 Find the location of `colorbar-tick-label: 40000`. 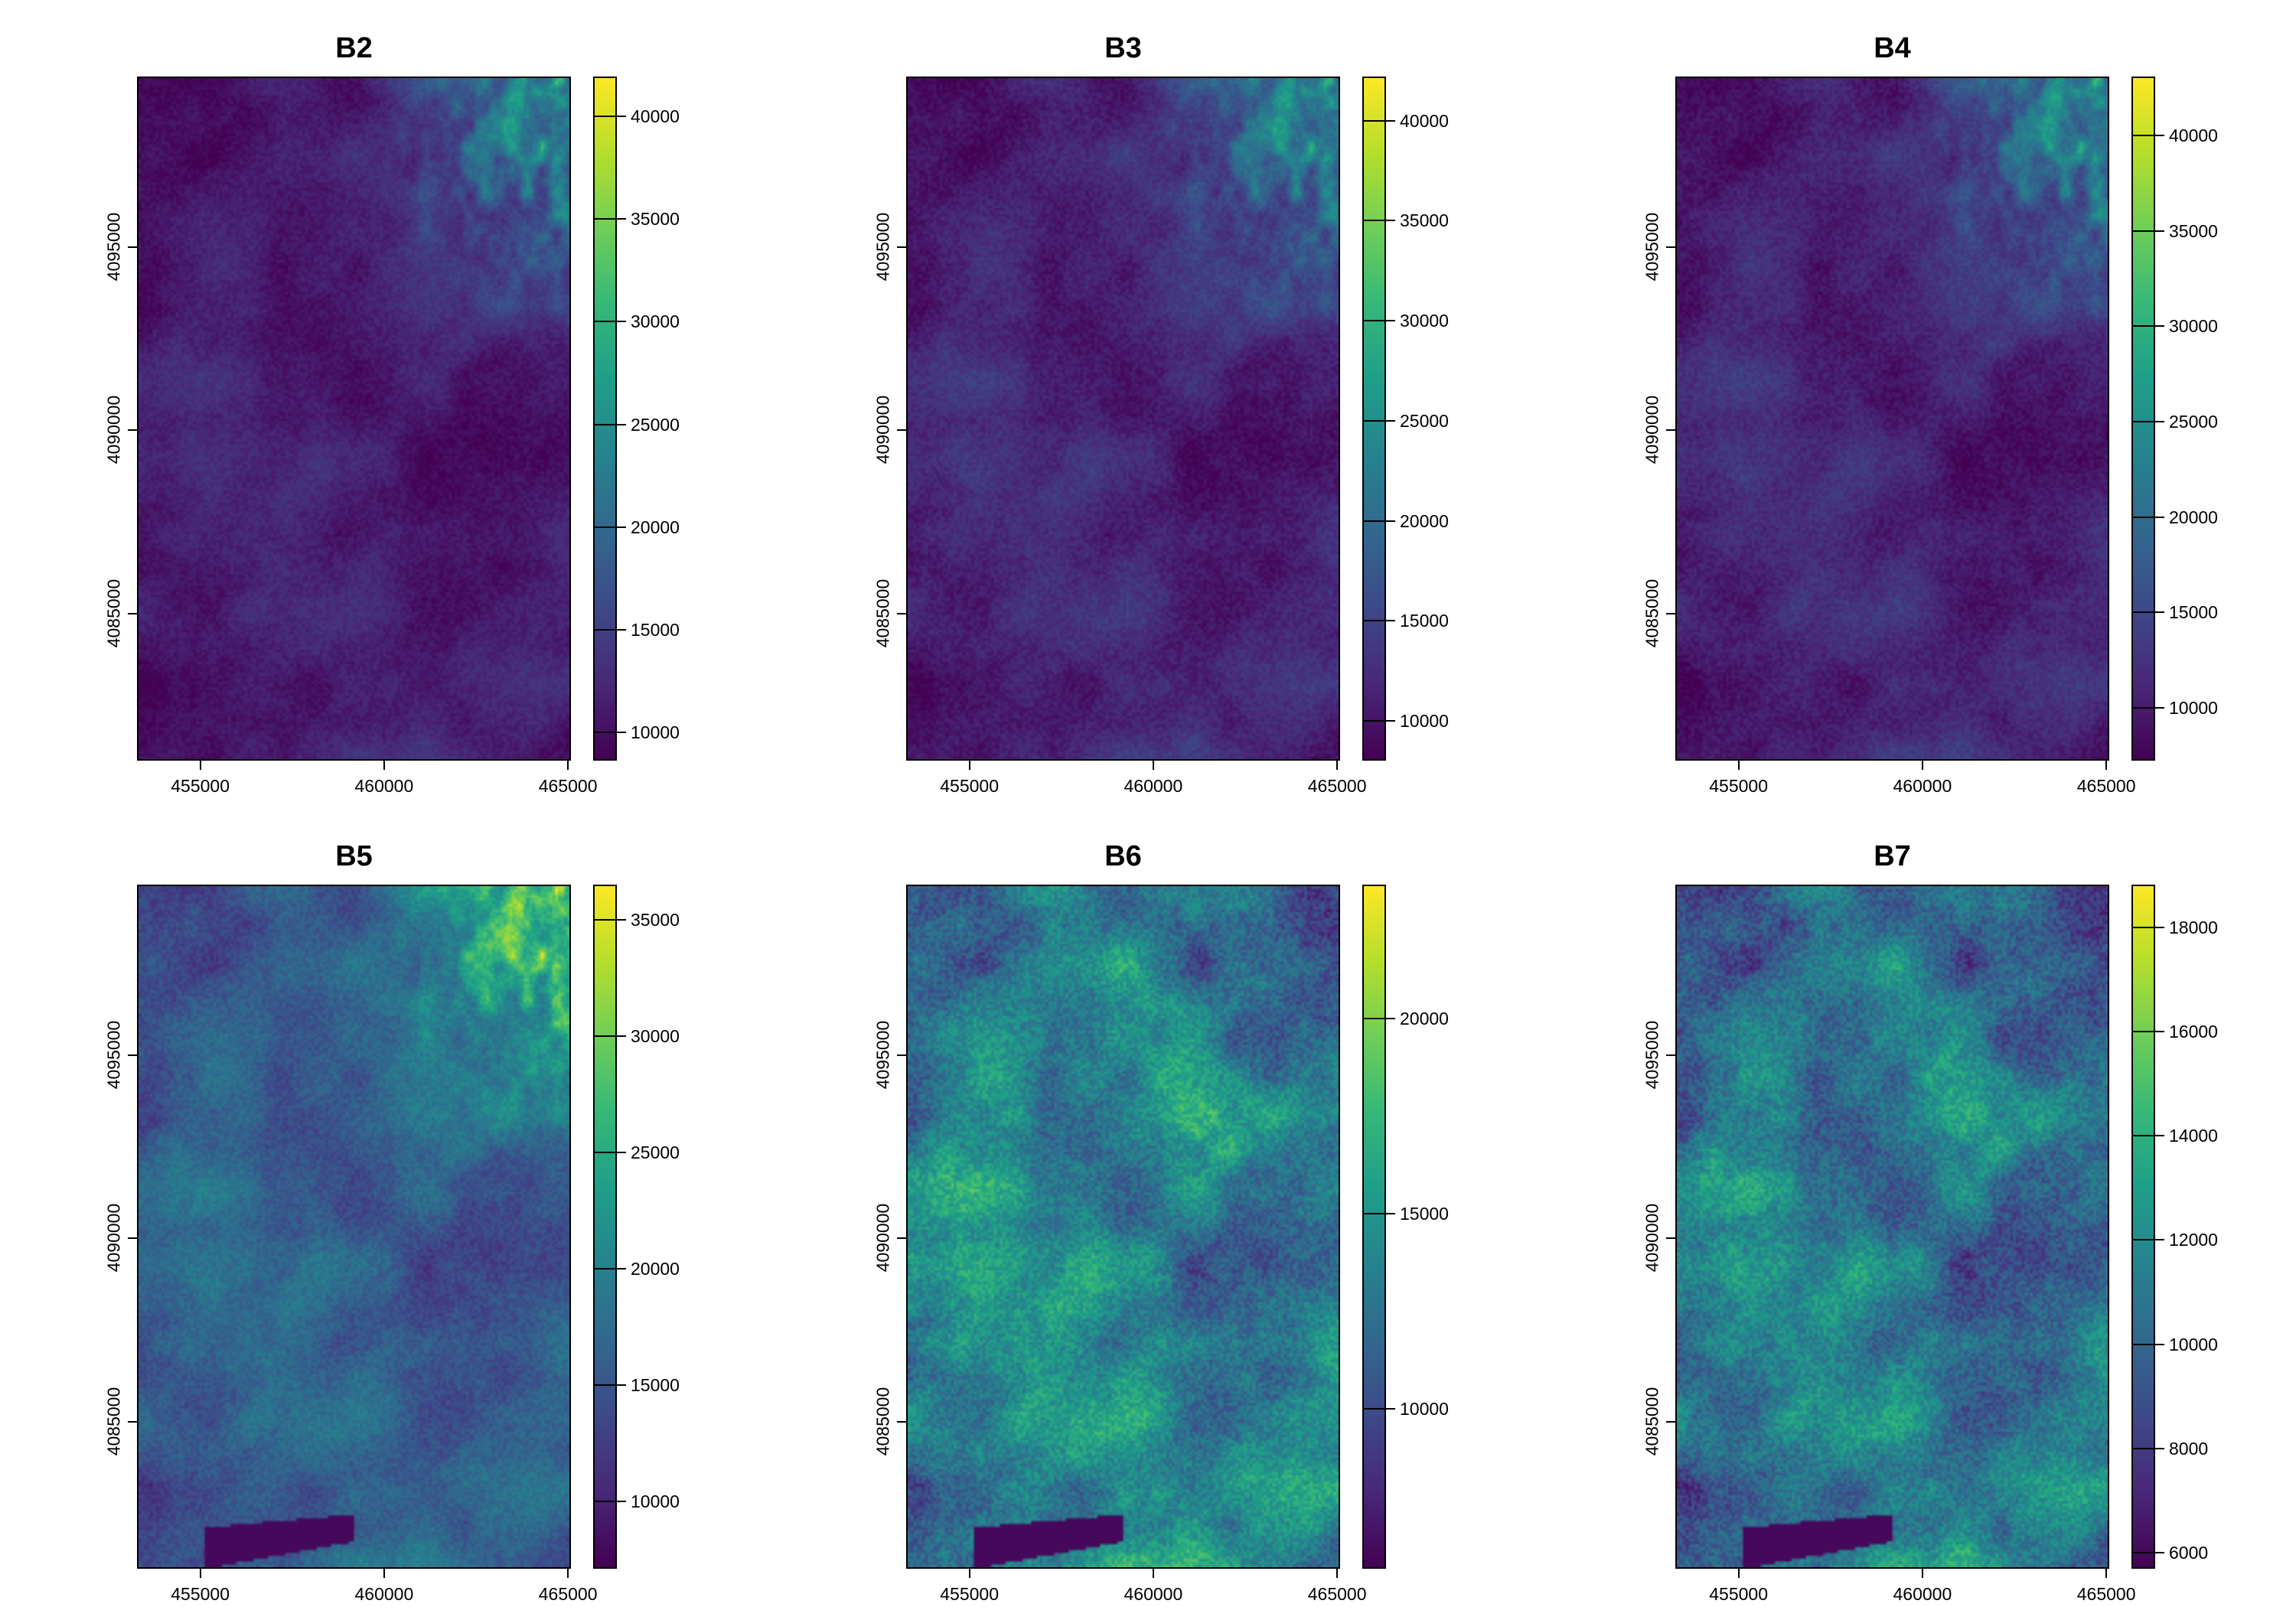

colorbar-tick-label: 40000 is located at coordinates (2193, 135).